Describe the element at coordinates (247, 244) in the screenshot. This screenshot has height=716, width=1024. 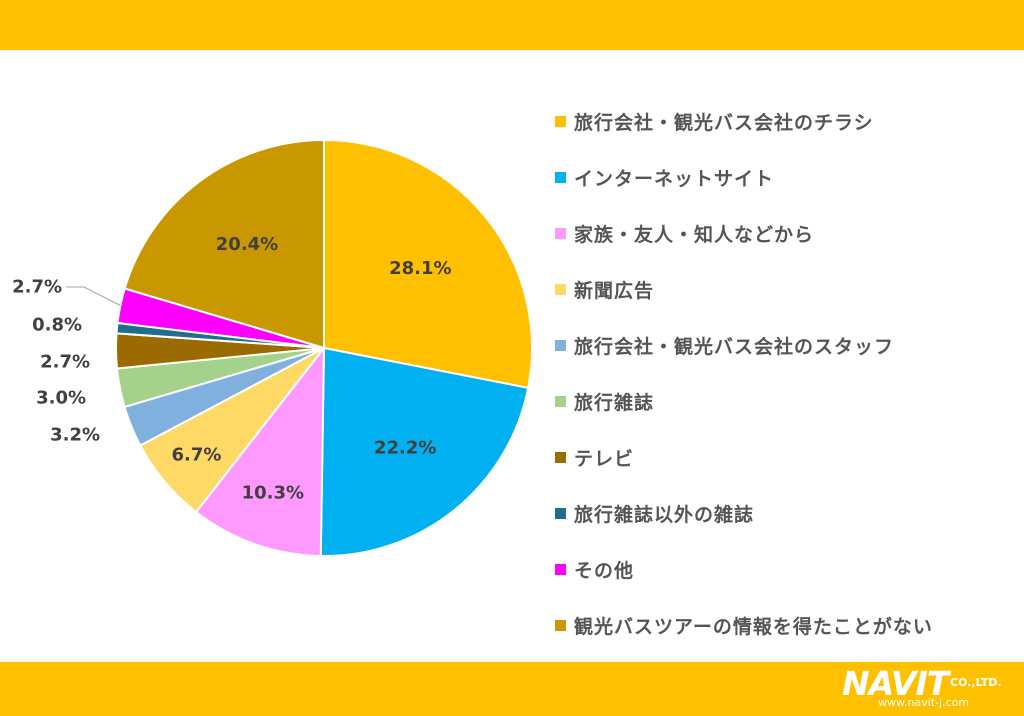
I see `pie-slice-label: 20.4%` at that location.